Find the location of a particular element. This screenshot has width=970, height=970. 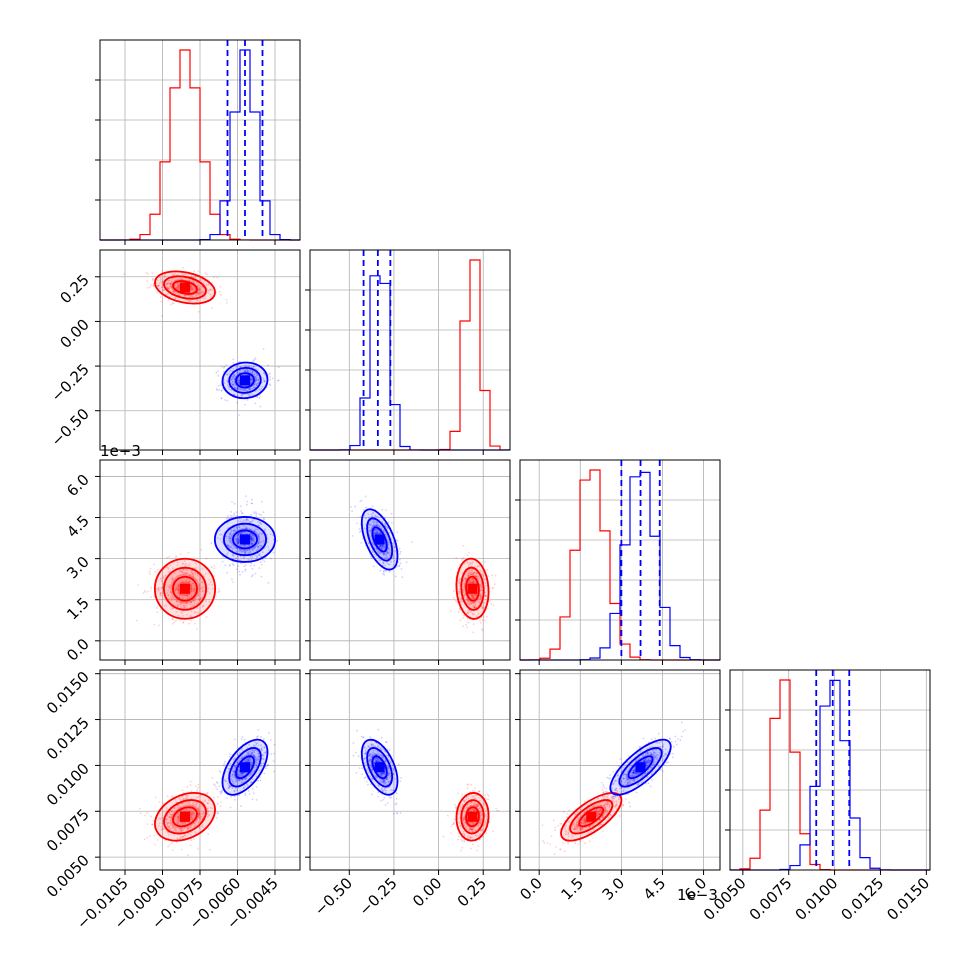

x-tick-label: −0.50 is located at coordinates (333, 896).